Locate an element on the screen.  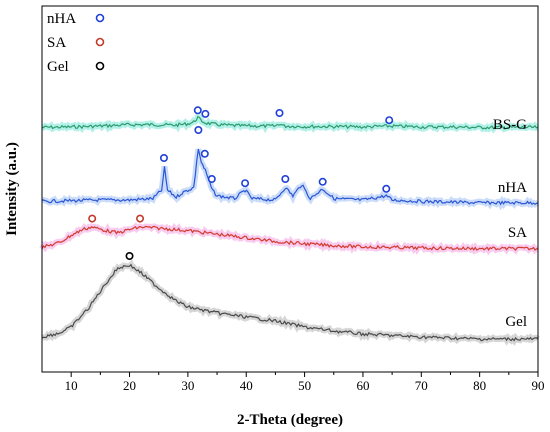
series-label-gel: Gel is located at coordinates (516, 322).